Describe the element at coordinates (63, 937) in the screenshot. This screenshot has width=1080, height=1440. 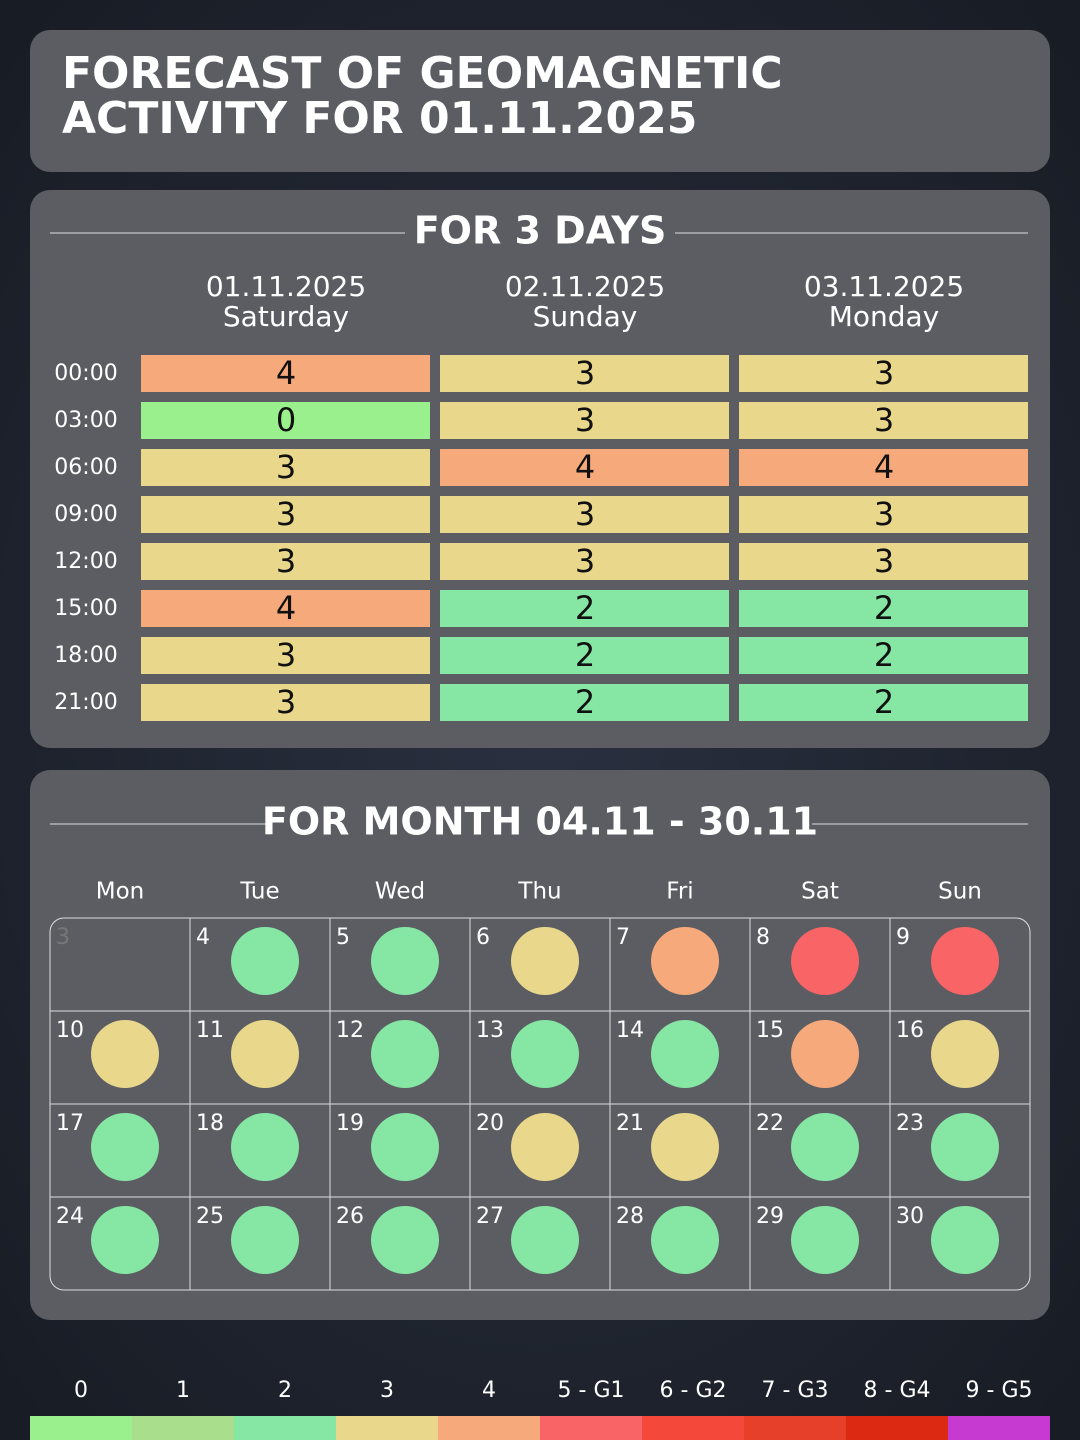
I see `day-number: 3` at that location.